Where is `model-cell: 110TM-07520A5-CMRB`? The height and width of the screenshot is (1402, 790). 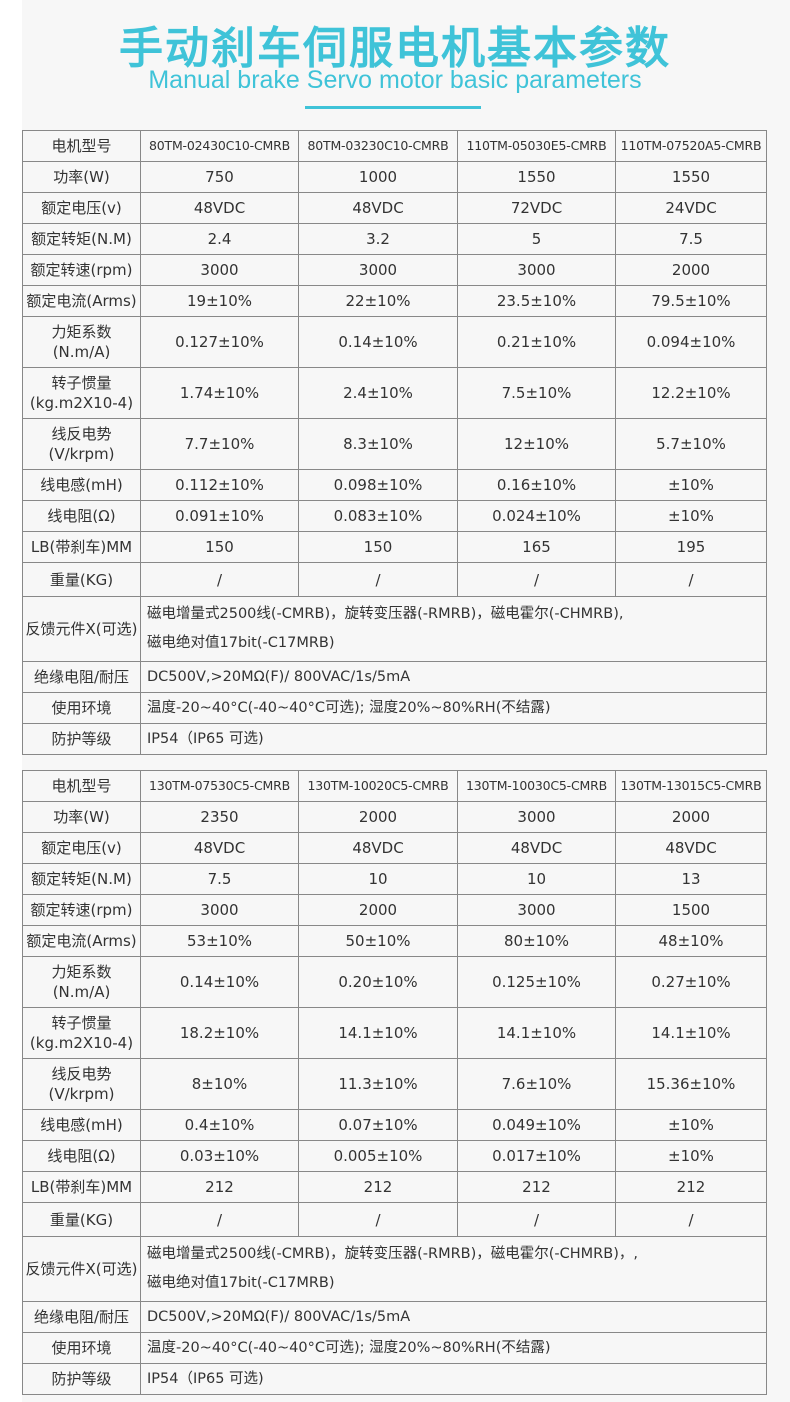
model-cell: 110TM-07520A5-CMRB is located at coordinates (691, 146).